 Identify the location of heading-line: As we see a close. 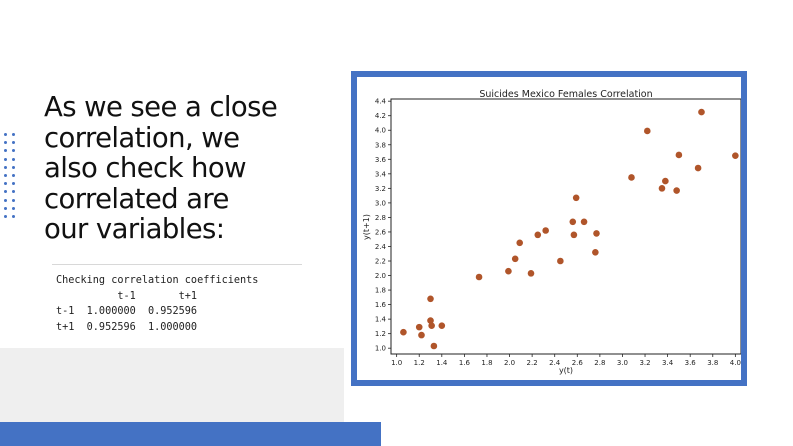
(161, 107).